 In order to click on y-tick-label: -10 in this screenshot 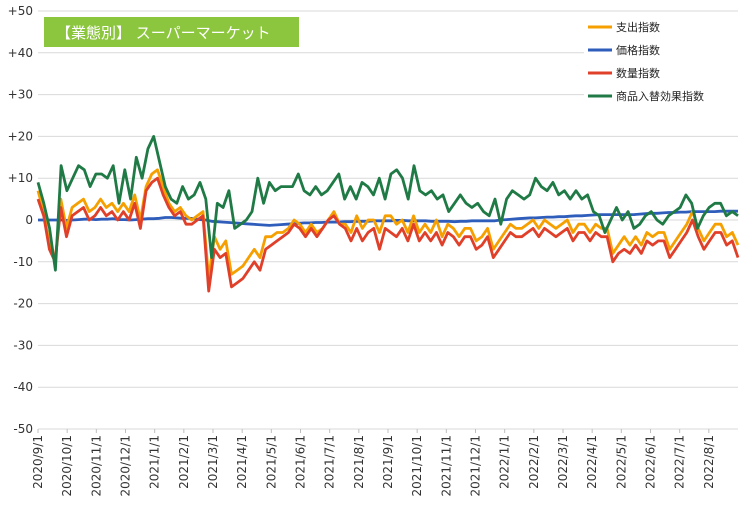, I will do `click(23, 262)`.